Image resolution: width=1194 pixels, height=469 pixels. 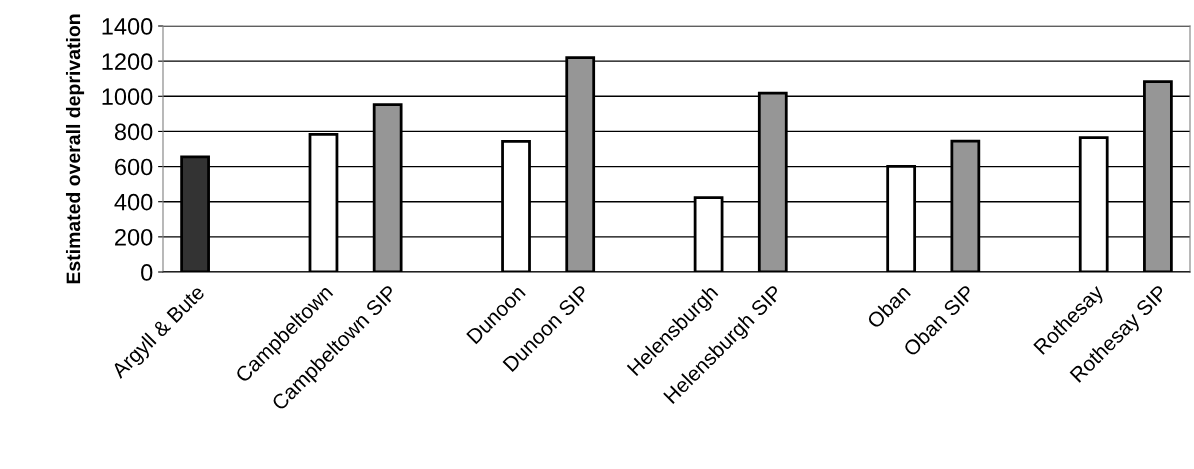 I want to click on y-tick-label: 600, so click(x=134, y=167).